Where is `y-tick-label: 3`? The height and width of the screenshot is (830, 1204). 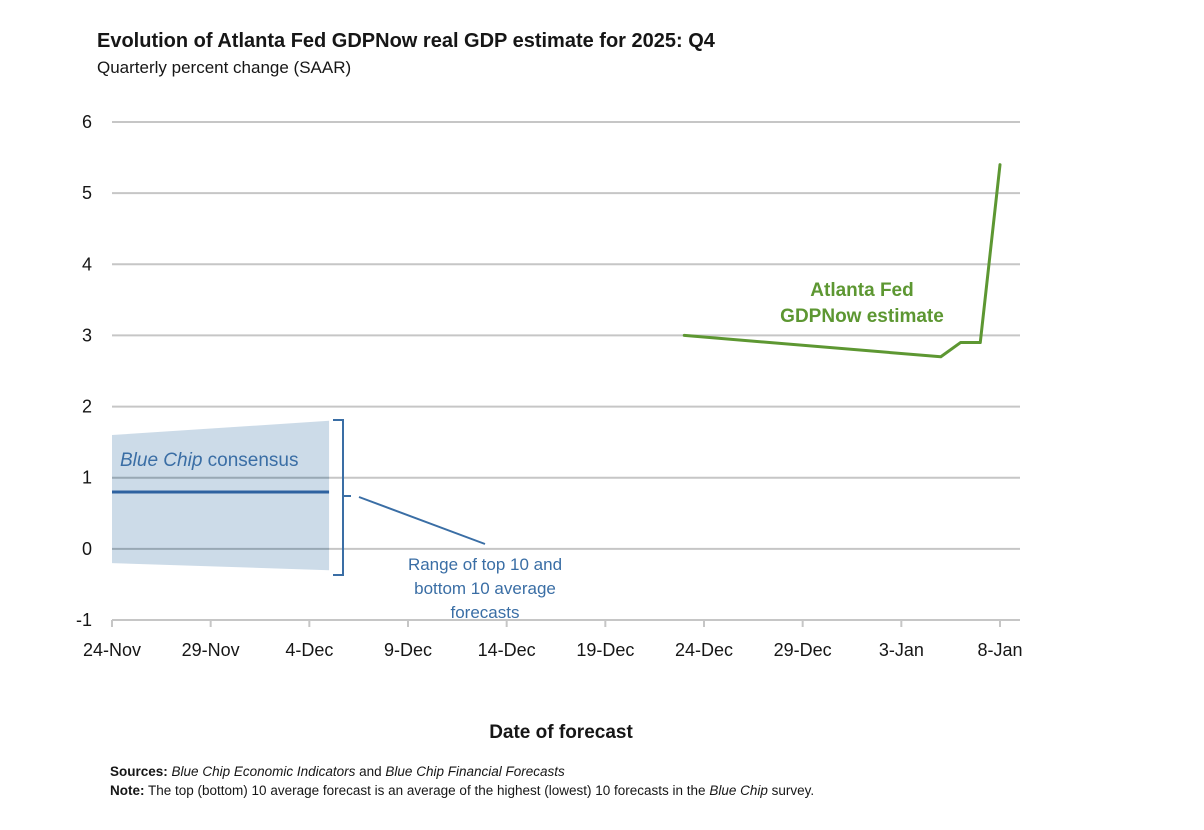
y-tick-label: 3 is located at coordinates (87, 335).